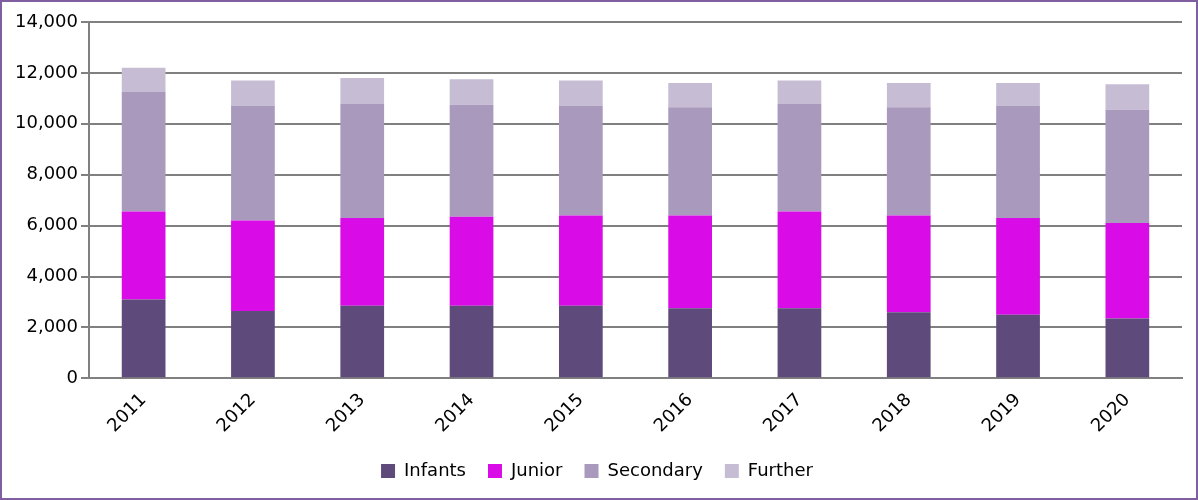 This screenshot has height=500, width=1198. Describe the element at coordinates (536, 469) in the screenshot. I see `legend-label: Junior` at that location.